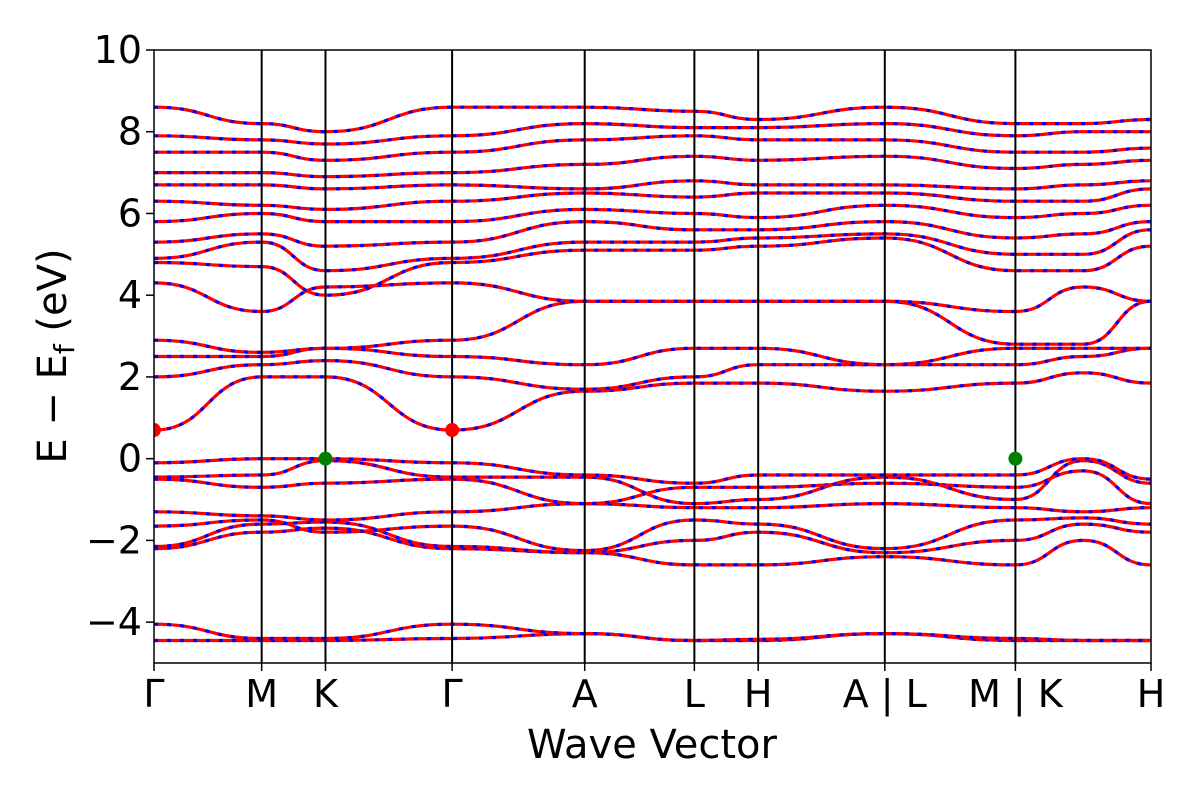  Describe the element at coordinates (452, 694) in the screenshot. I see `x-tick-label-3: Γ` at that location.